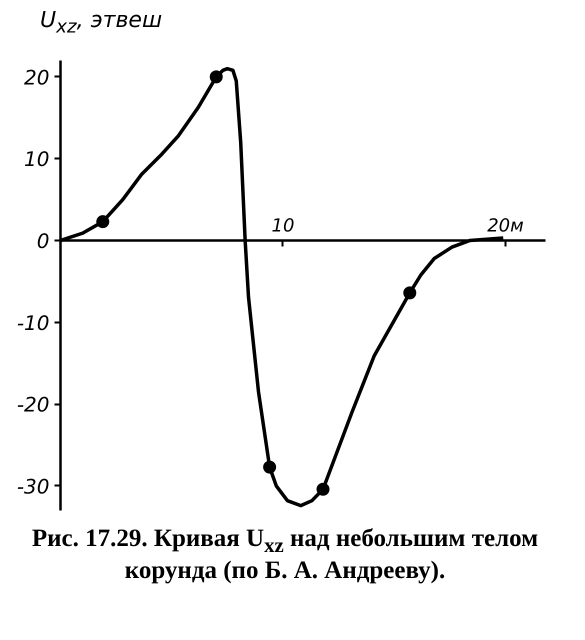 The height and width of the screenshot is (640, 585). I want to click on y-tick-label: 20, so click(37, 77).